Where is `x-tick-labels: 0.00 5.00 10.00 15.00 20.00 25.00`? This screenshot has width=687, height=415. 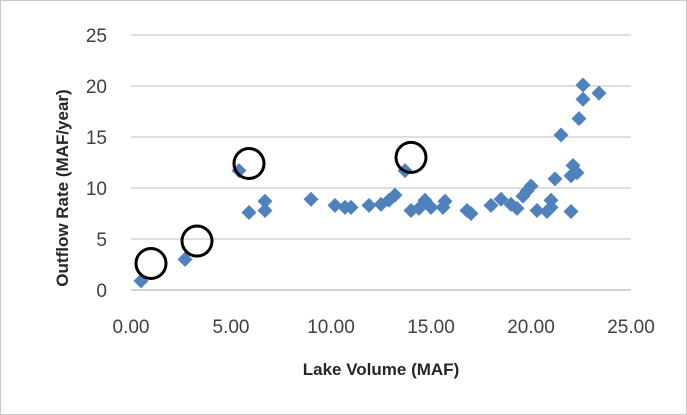 x-tick-labels: 0.00 5.00 10.00 15.00 20.00 25.00 is located at coordinates (384, 327).